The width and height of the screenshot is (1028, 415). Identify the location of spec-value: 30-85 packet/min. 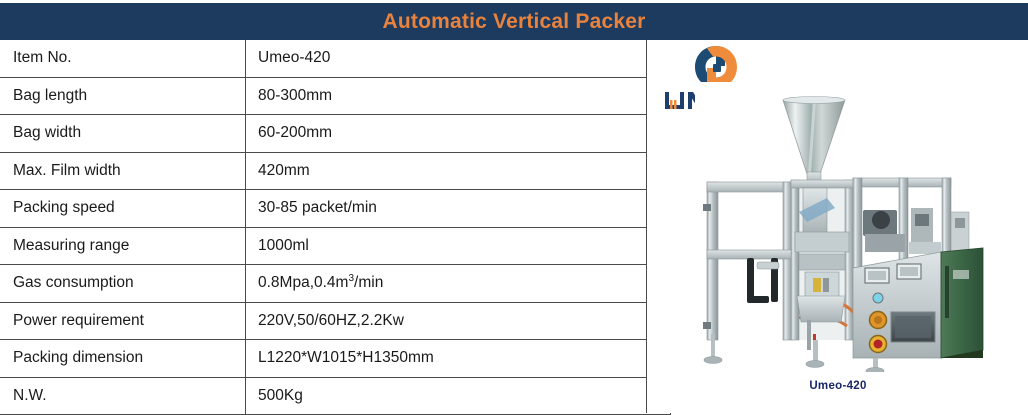
(458, 208).